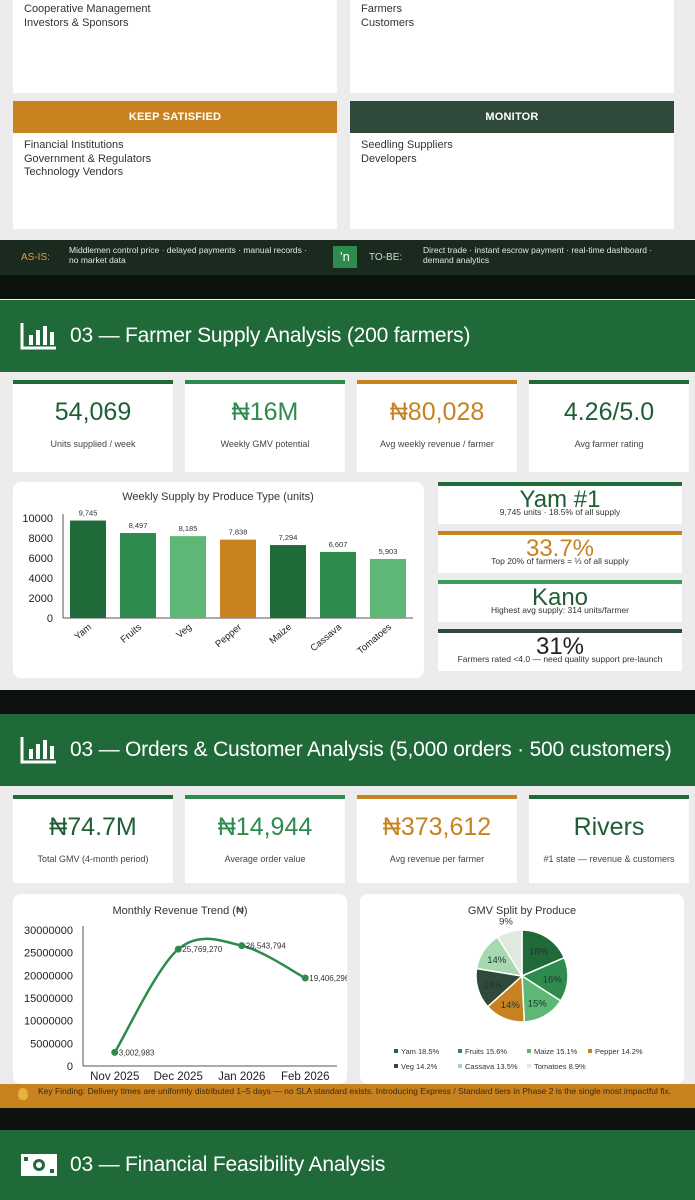 This screenshot has width=695, height=1200. I want to click on kpi-label: Total GMV (4-month period), so click(93, 859).